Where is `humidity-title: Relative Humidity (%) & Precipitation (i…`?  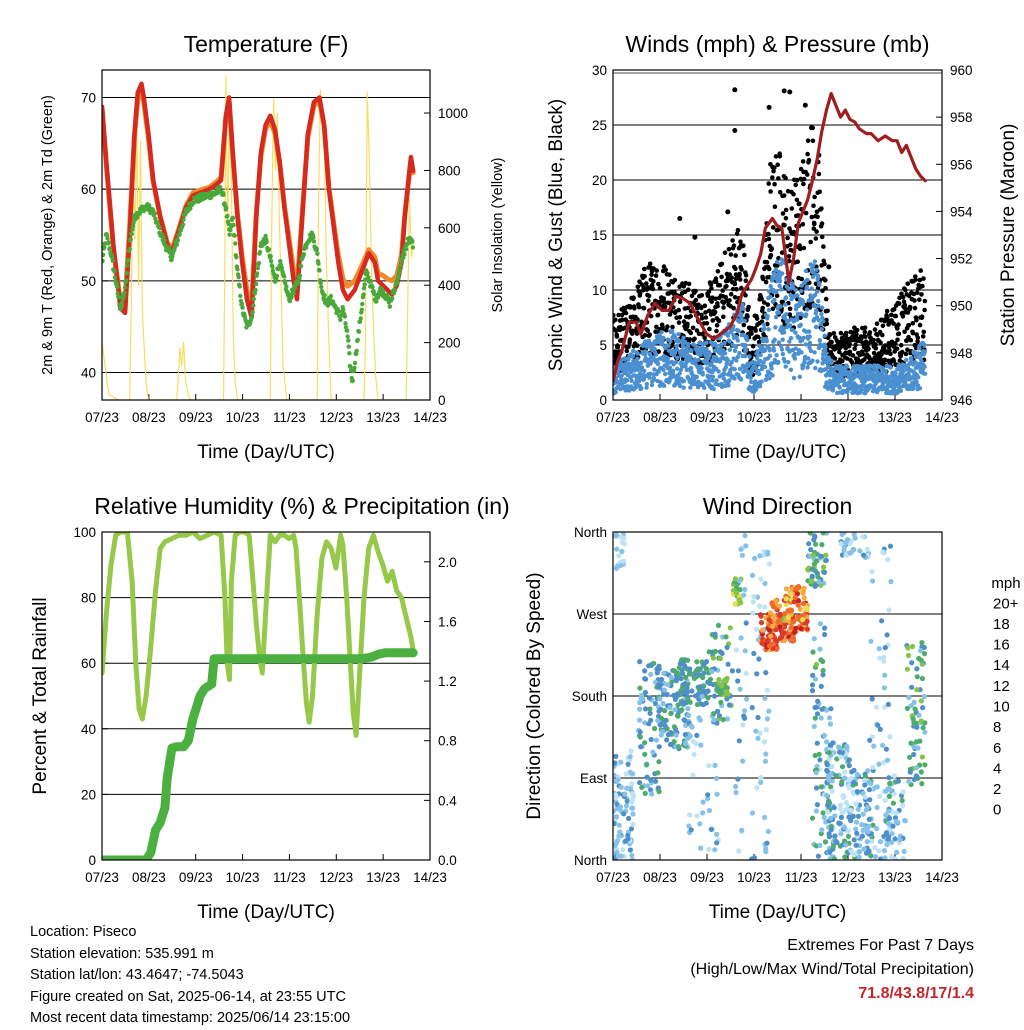
humidity-title: Relative Humidity (%) & Precipitation (i… is located at coordinates (301, 506).